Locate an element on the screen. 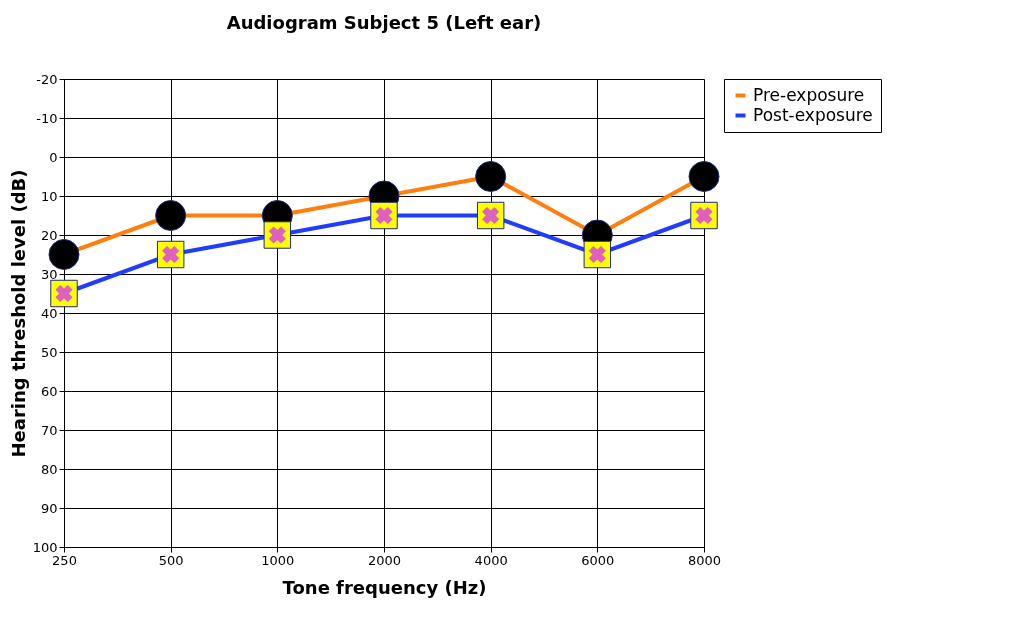 Image resolution: width=1024 pixels, height=628 pixels. legend-label: Pre-exposure is located at coordinates (809, 94).